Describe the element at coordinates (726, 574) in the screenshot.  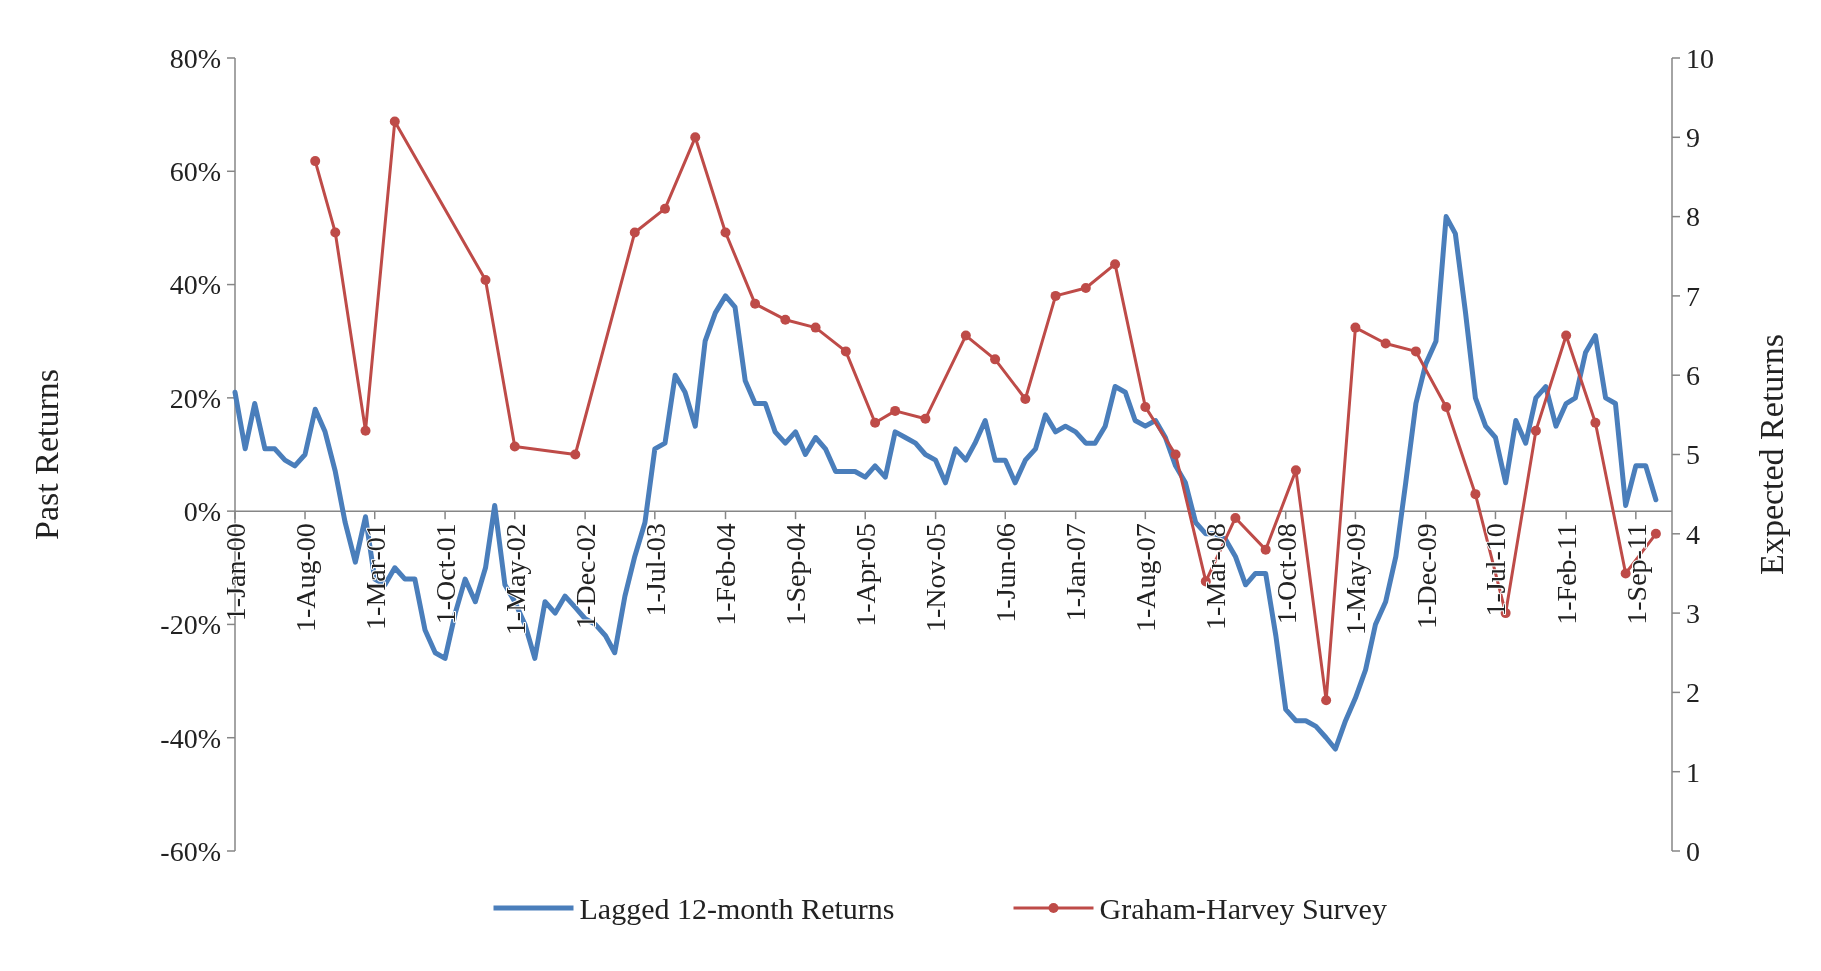
I see `x-tick-label: 1-Feb-04` at that location.